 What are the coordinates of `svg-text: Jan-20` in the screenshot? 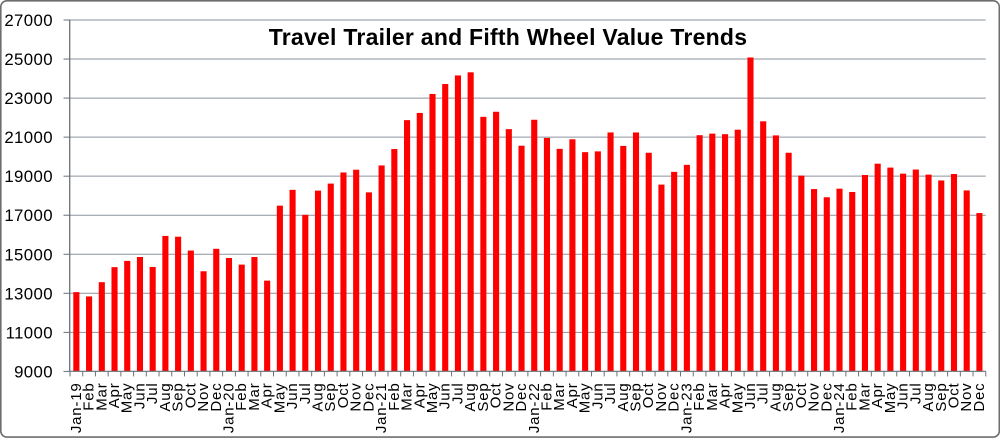 It's located at (228, 408).